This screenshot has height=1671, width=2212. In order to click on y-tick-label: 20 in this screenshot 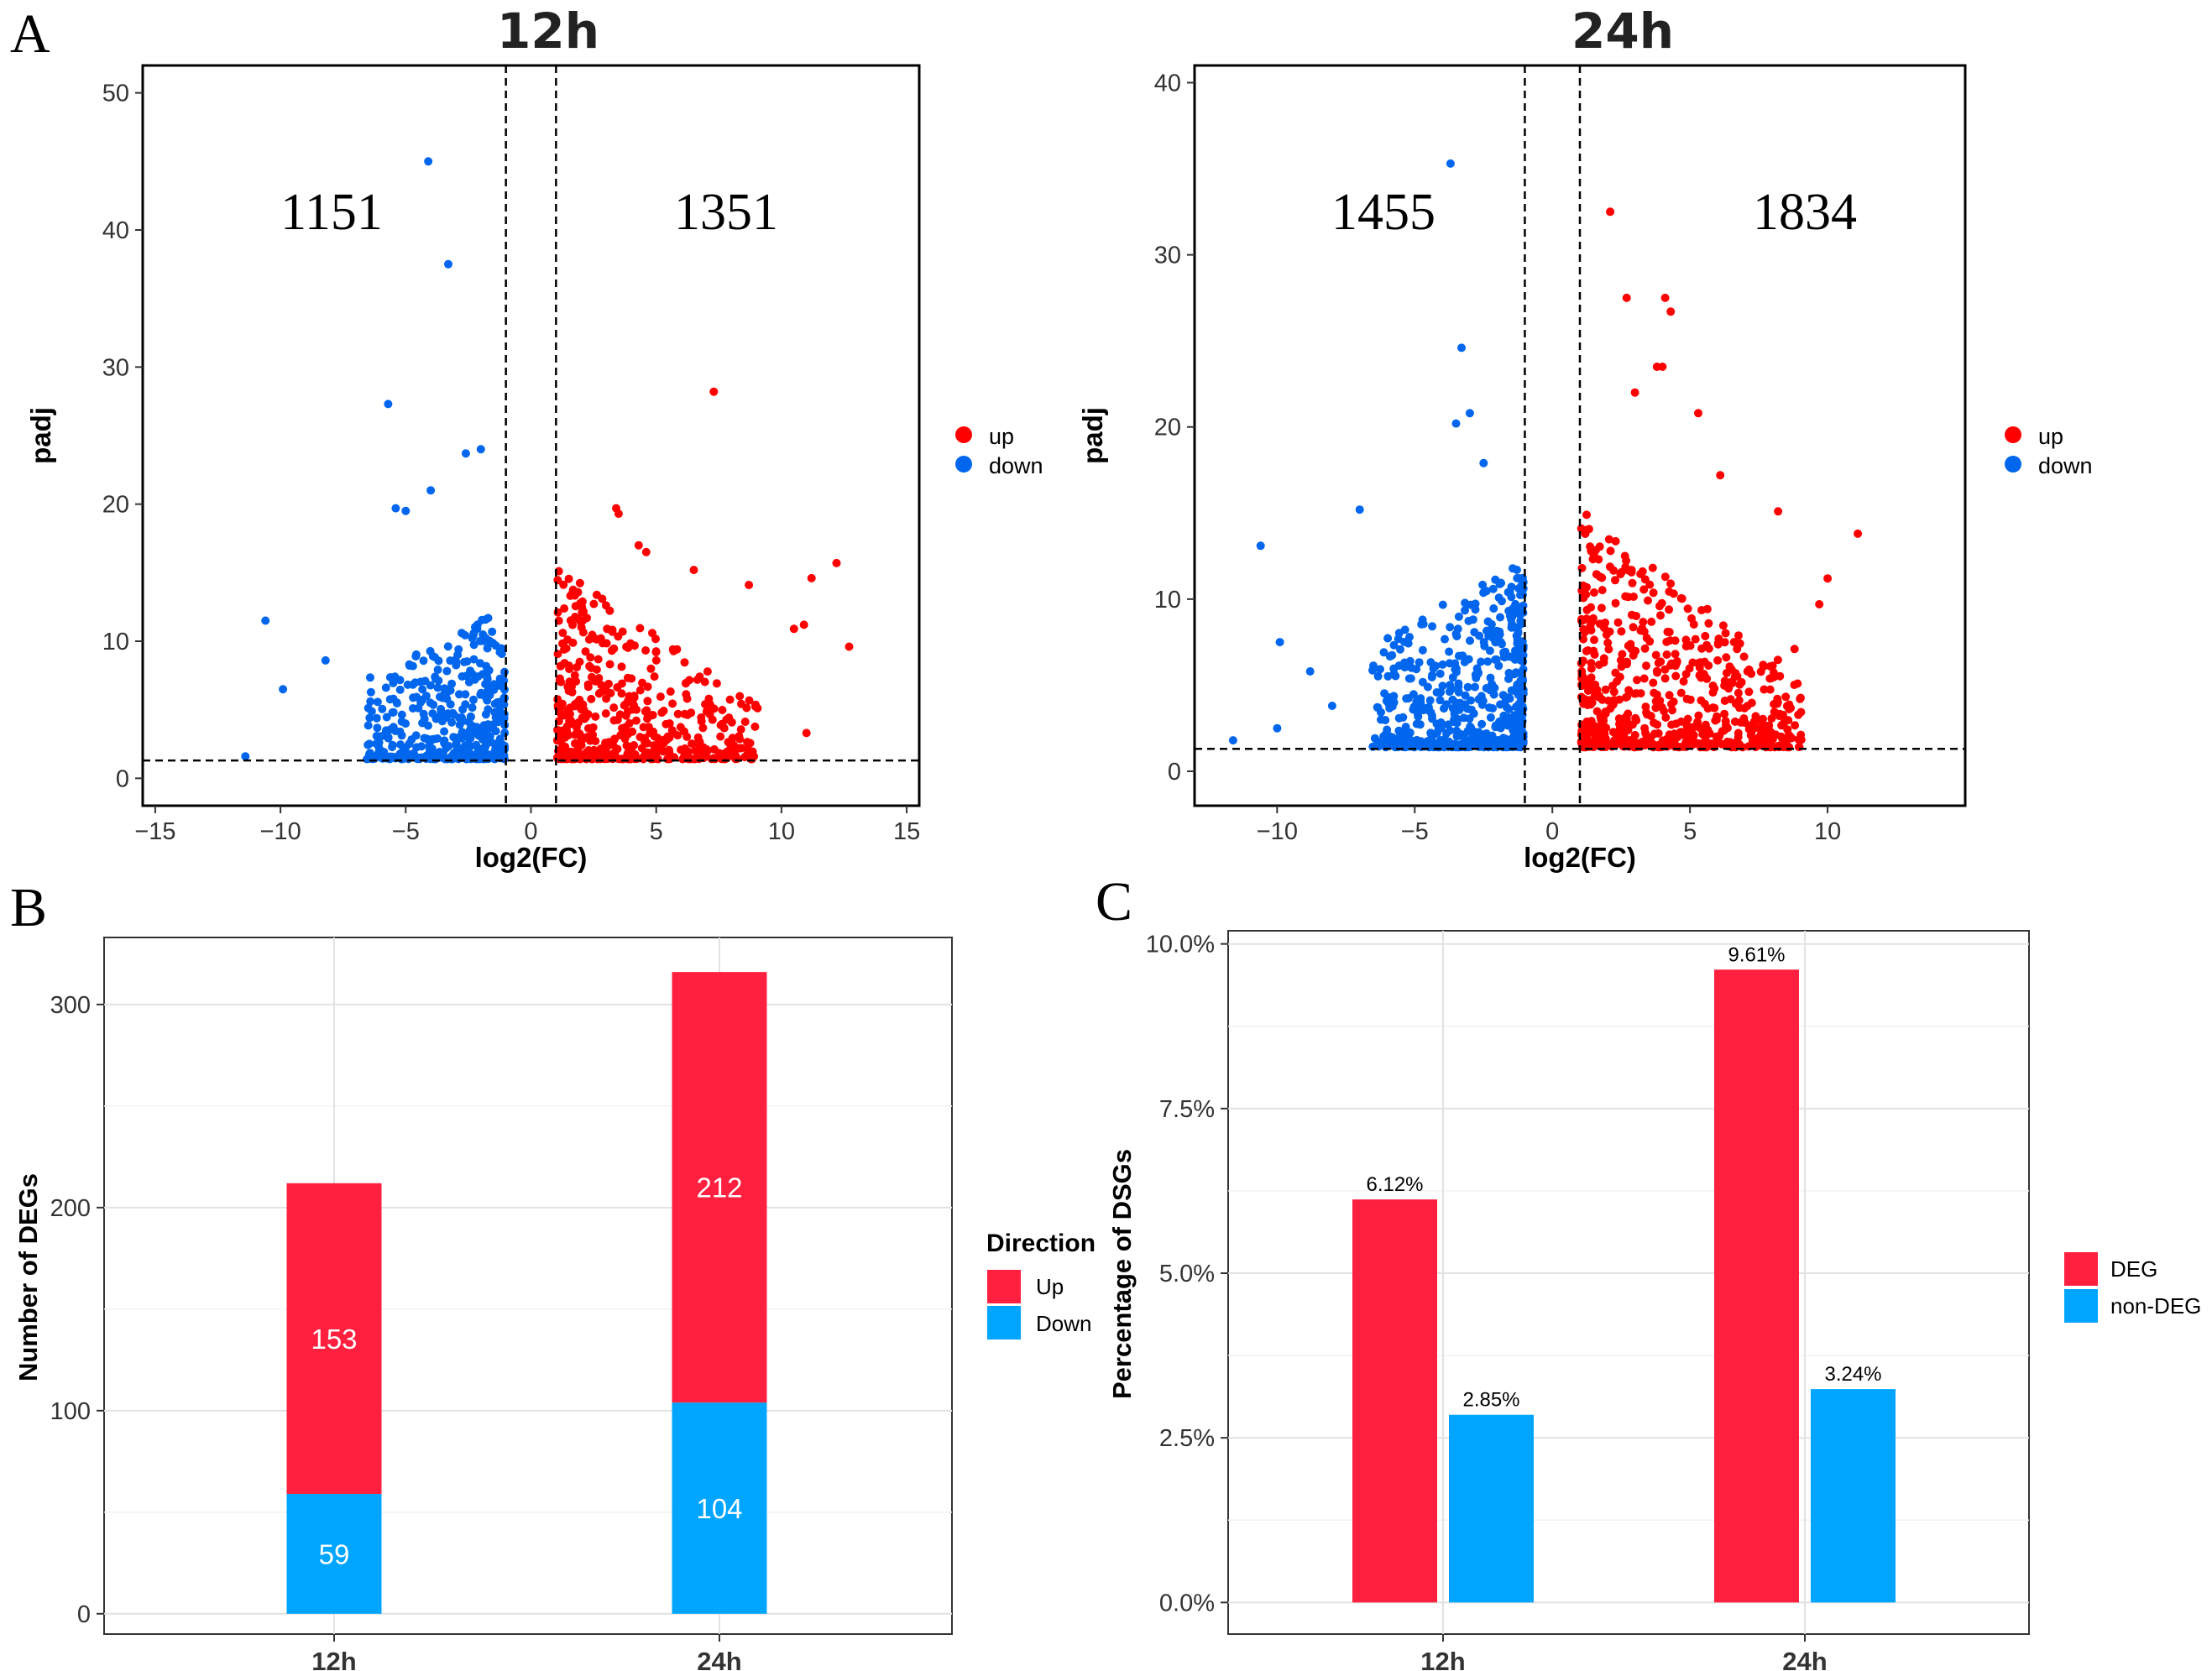, I will do `click(1168, 428)`.